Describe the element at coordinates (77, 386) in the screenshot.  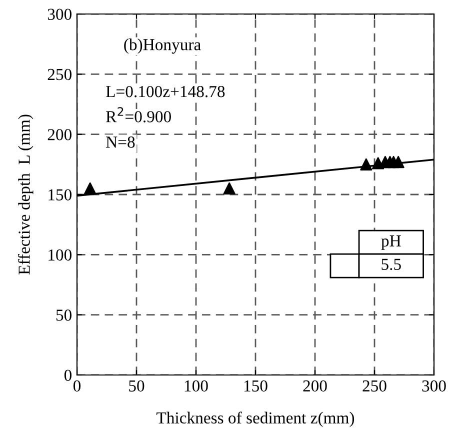
I see `x-tick-label: 0` at that location.